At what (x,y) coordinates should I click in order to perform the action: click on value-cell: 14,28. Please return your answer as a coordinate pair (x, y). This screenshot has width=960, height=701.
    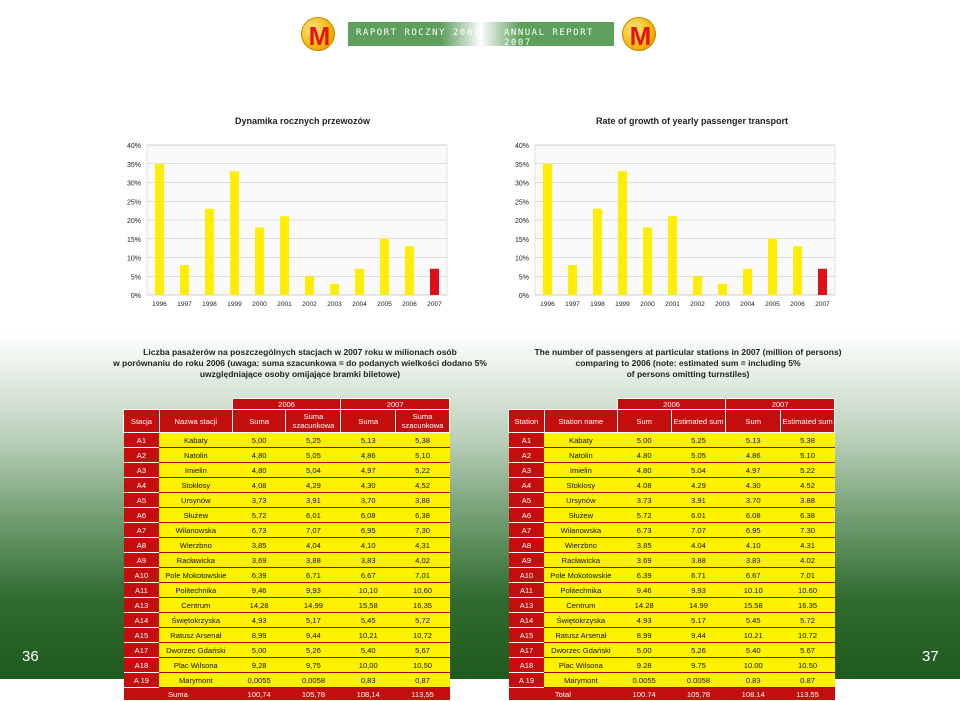
    Looking at the image, I should click on (259, 605).